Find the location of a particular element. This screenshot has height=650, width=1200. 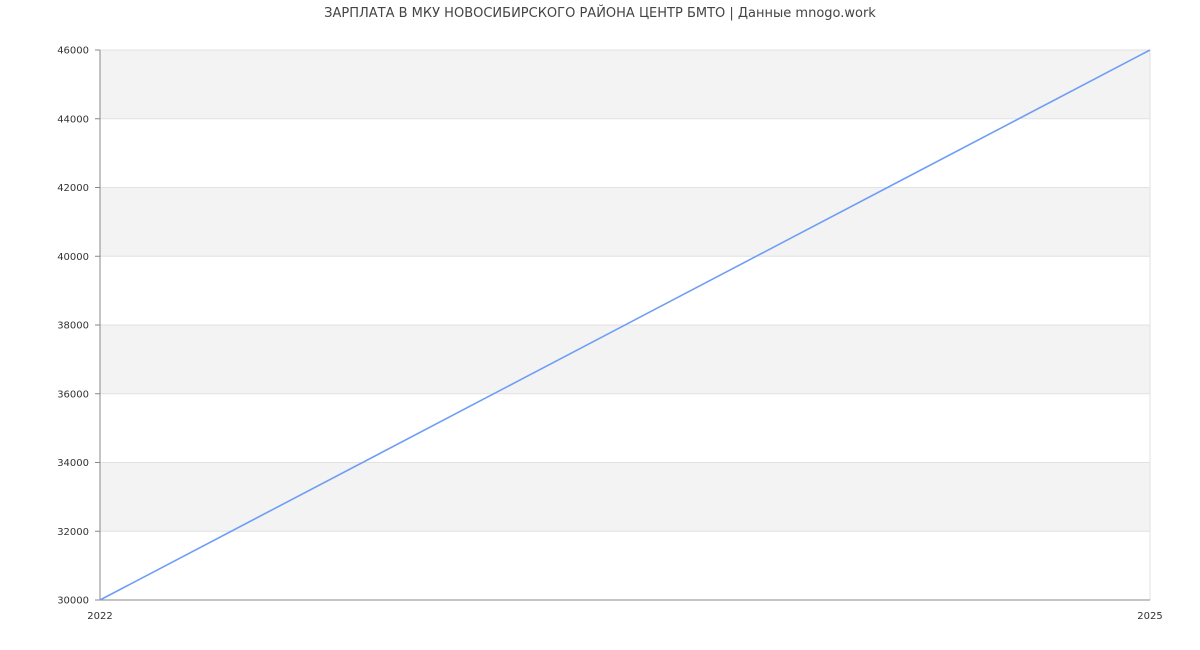

y-tick-label: 44000 is located at coordinates (73, 119).